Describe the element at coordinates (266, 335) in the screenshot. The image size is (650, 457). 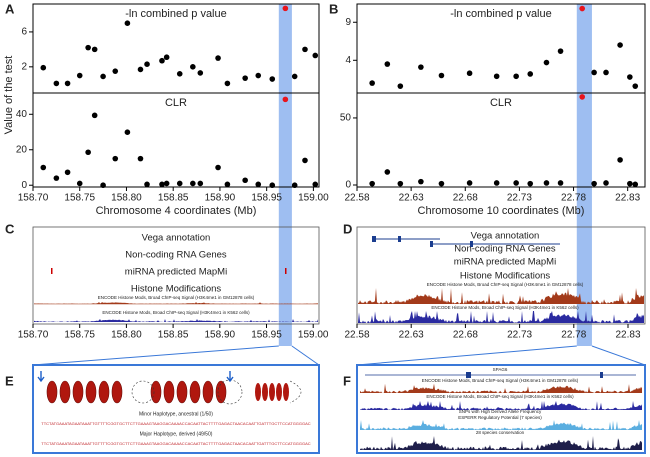
I see `browser-tick-label: 158.95` at that location.